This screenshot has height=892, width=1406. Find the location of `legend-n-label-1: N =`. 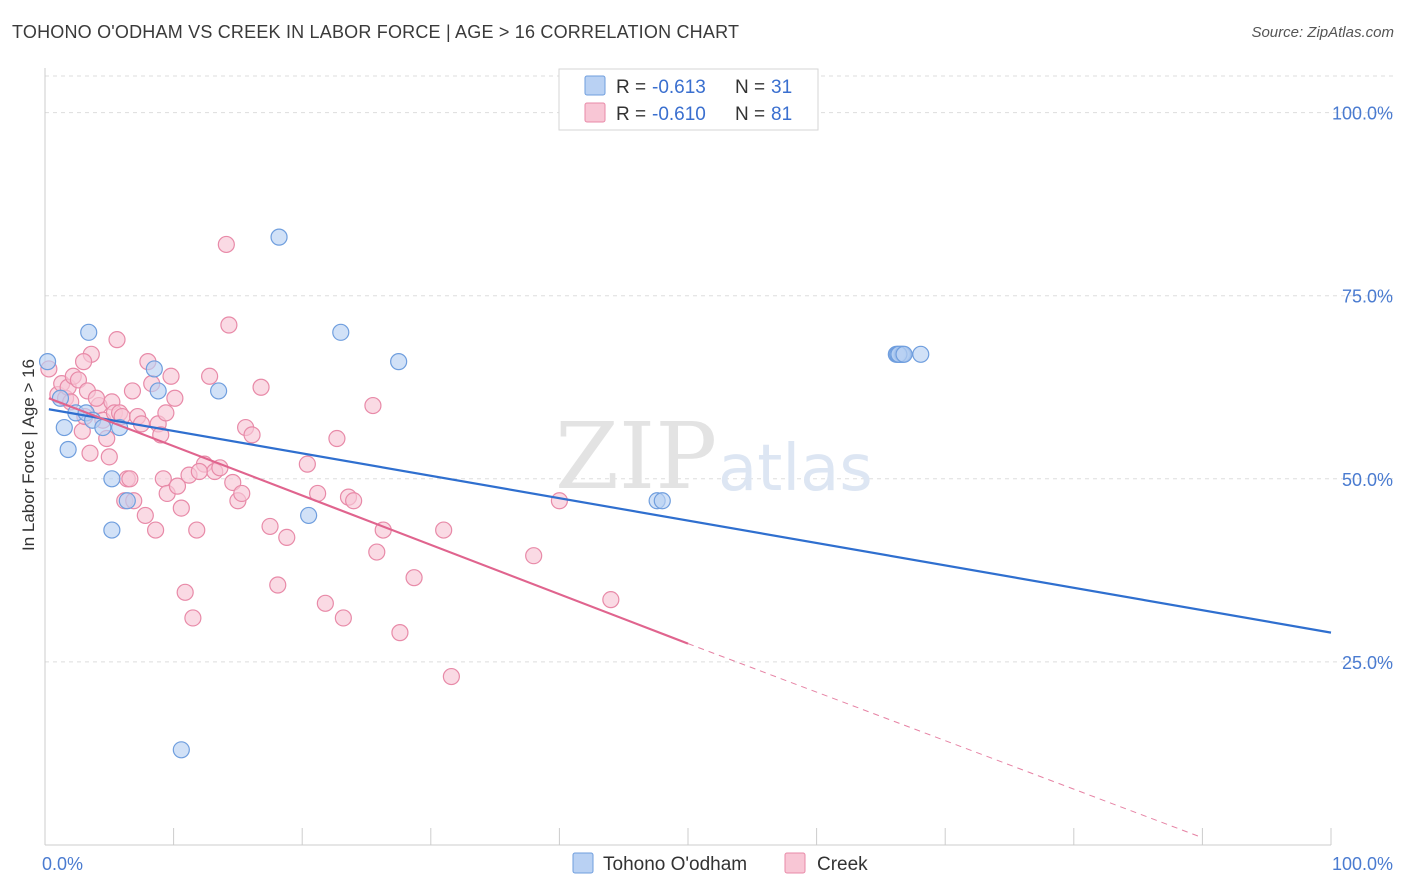

legend-n-label-1: N = is located at coordinates (750, 87).